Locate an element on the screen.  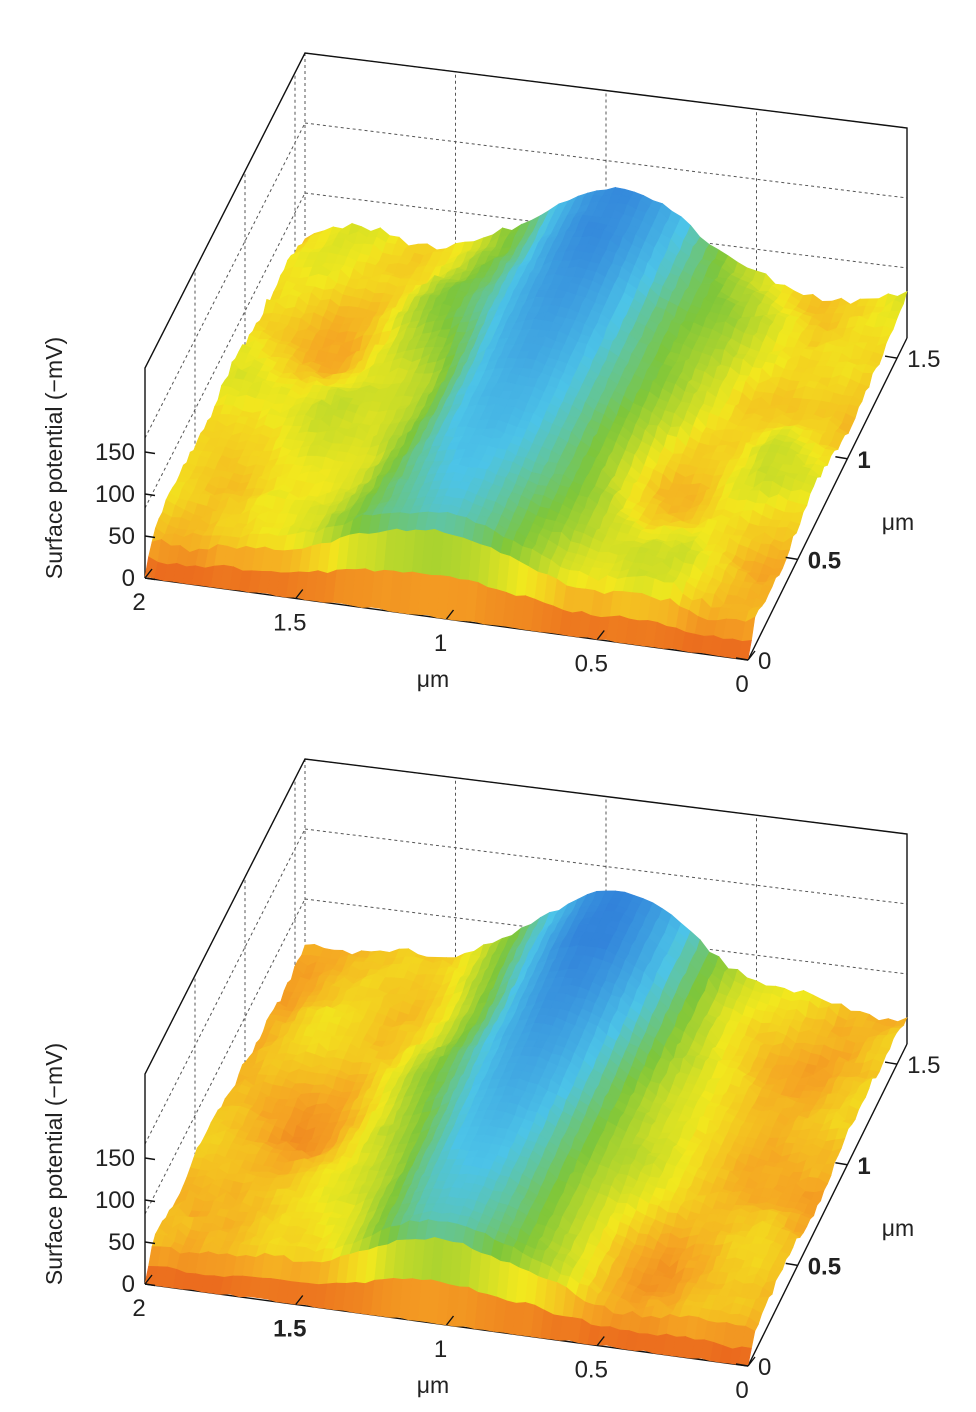
y-tick-label: 0.5 is located at coordinates (824, 560).